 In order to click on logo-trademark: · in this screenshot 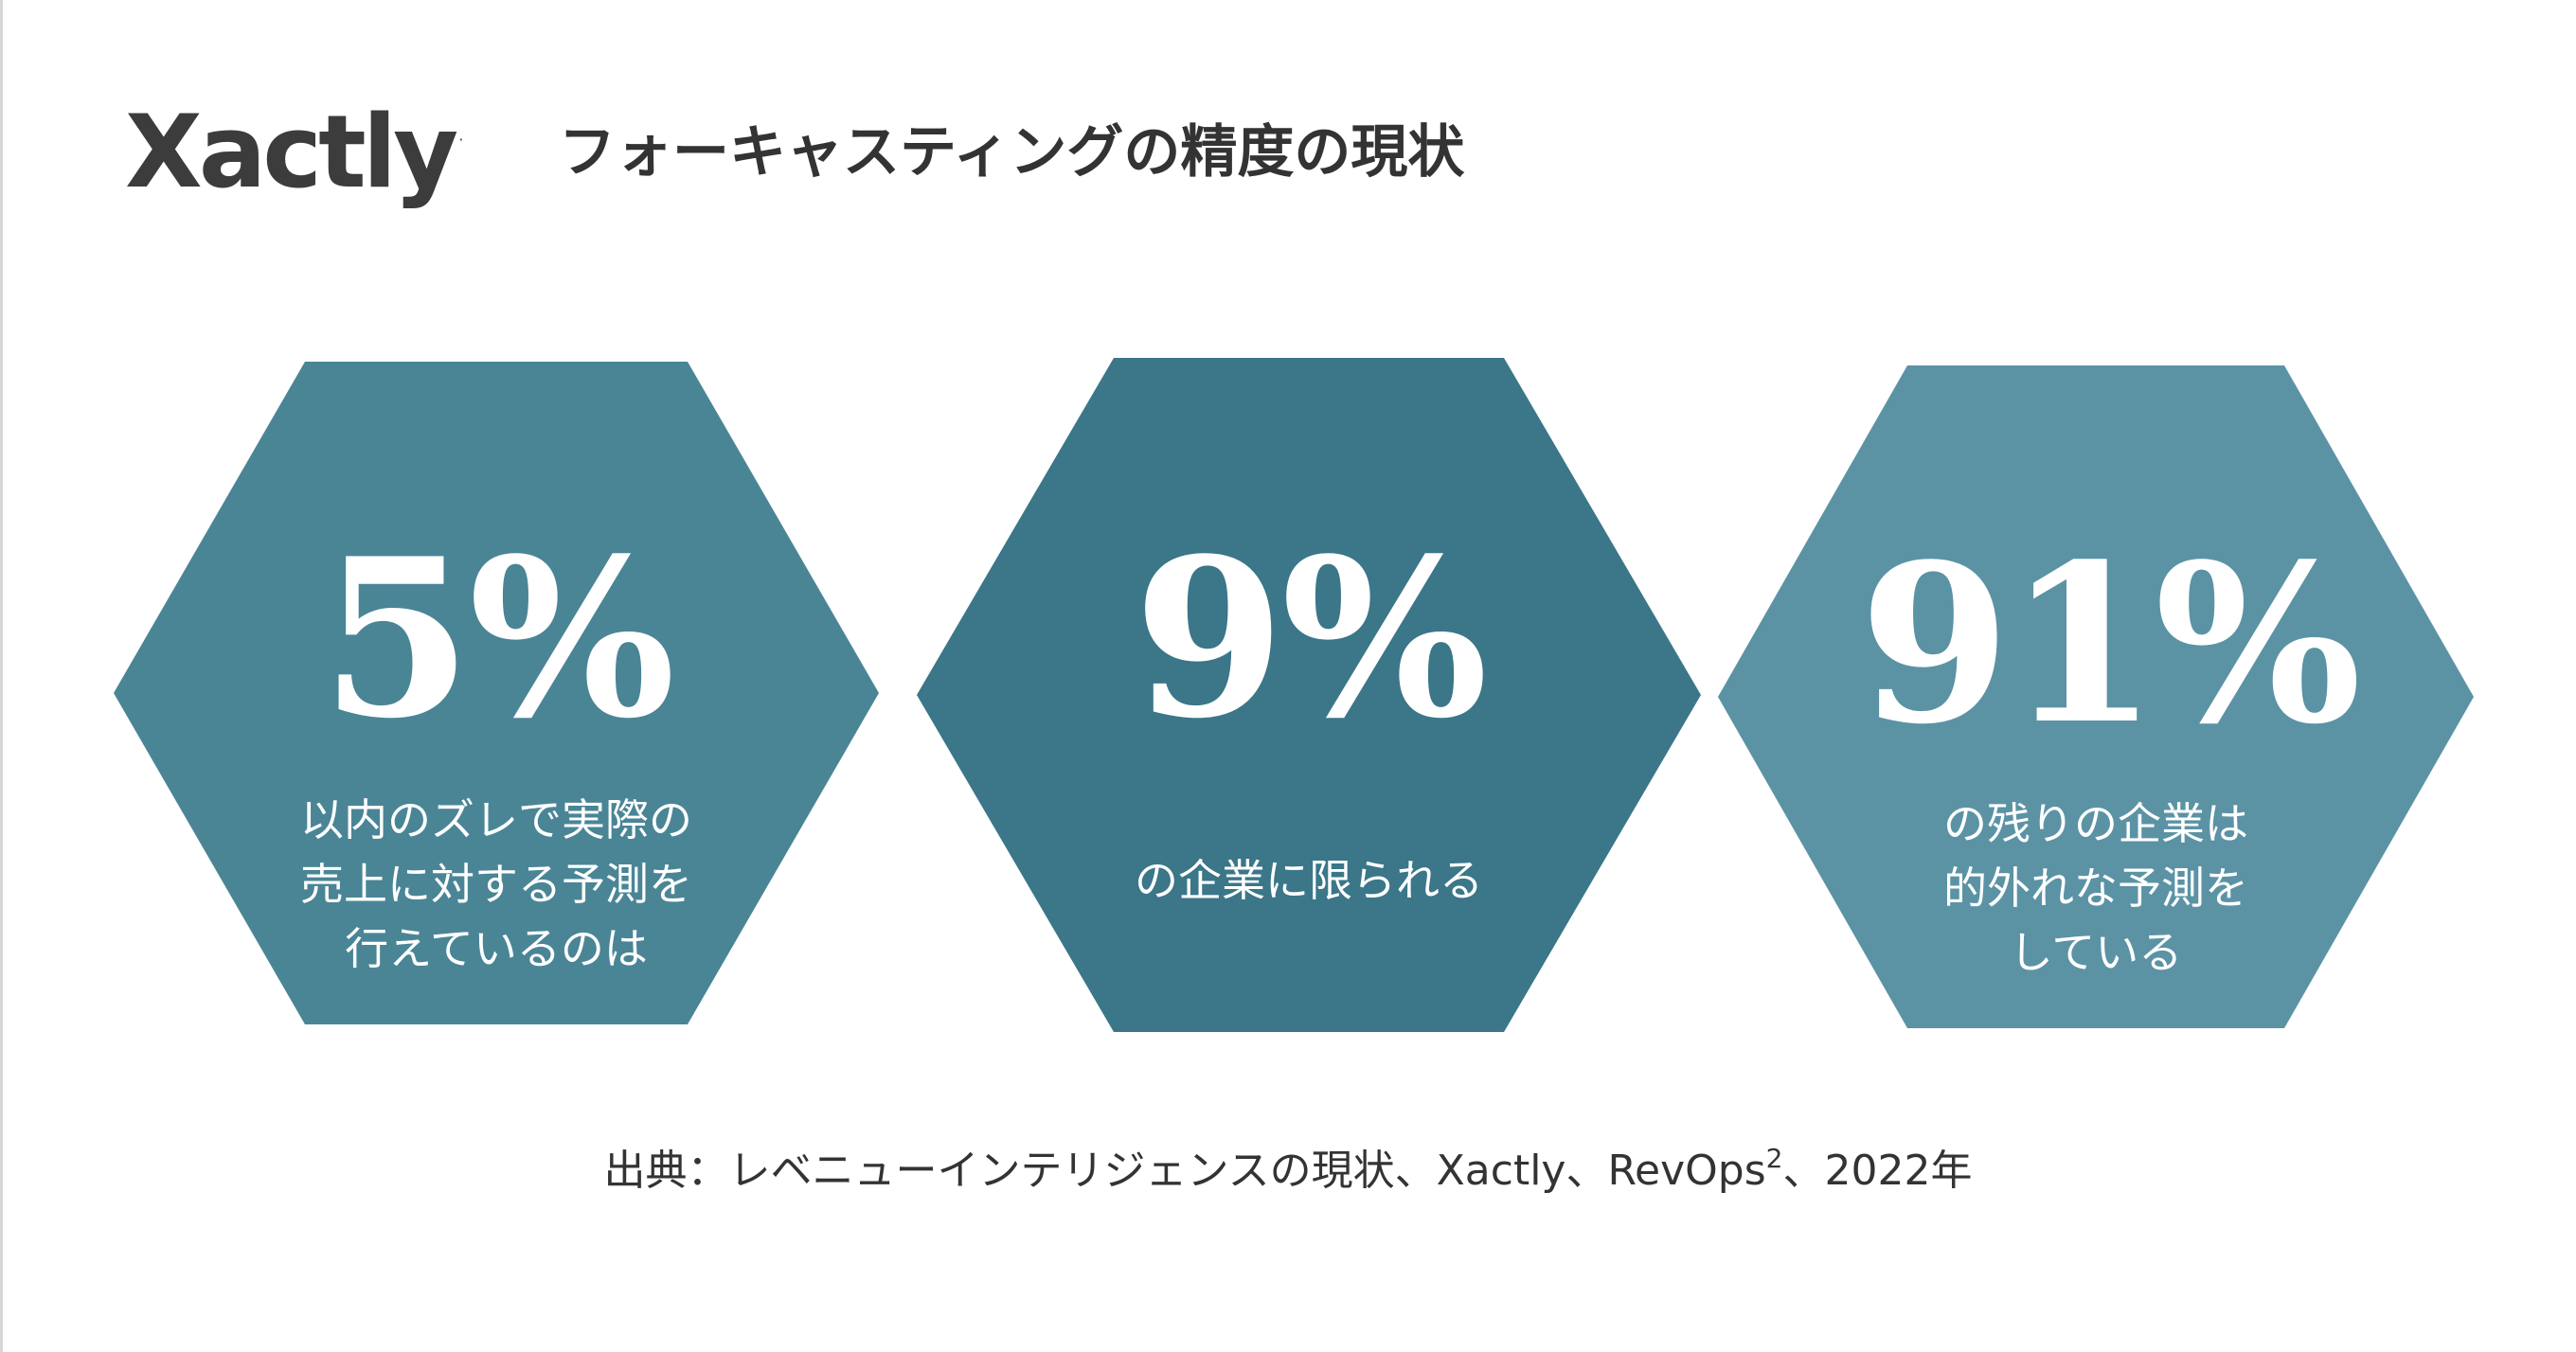, I will do `click(461, 140)`.